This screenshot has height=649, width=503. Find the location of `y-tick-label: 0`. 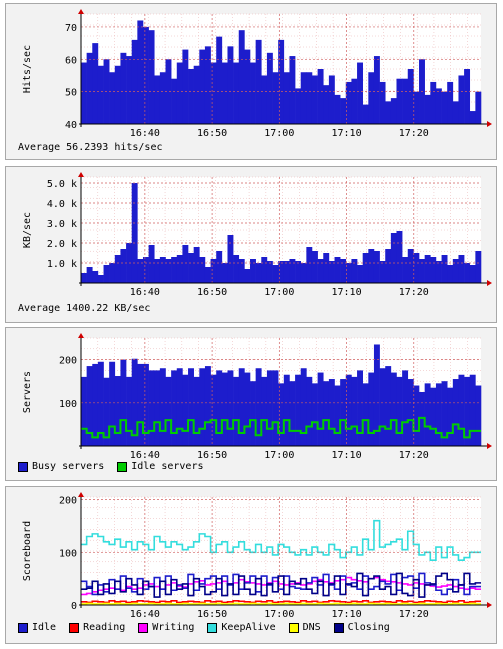

y-tick-label: 0 is located at coordinates (74, 606).